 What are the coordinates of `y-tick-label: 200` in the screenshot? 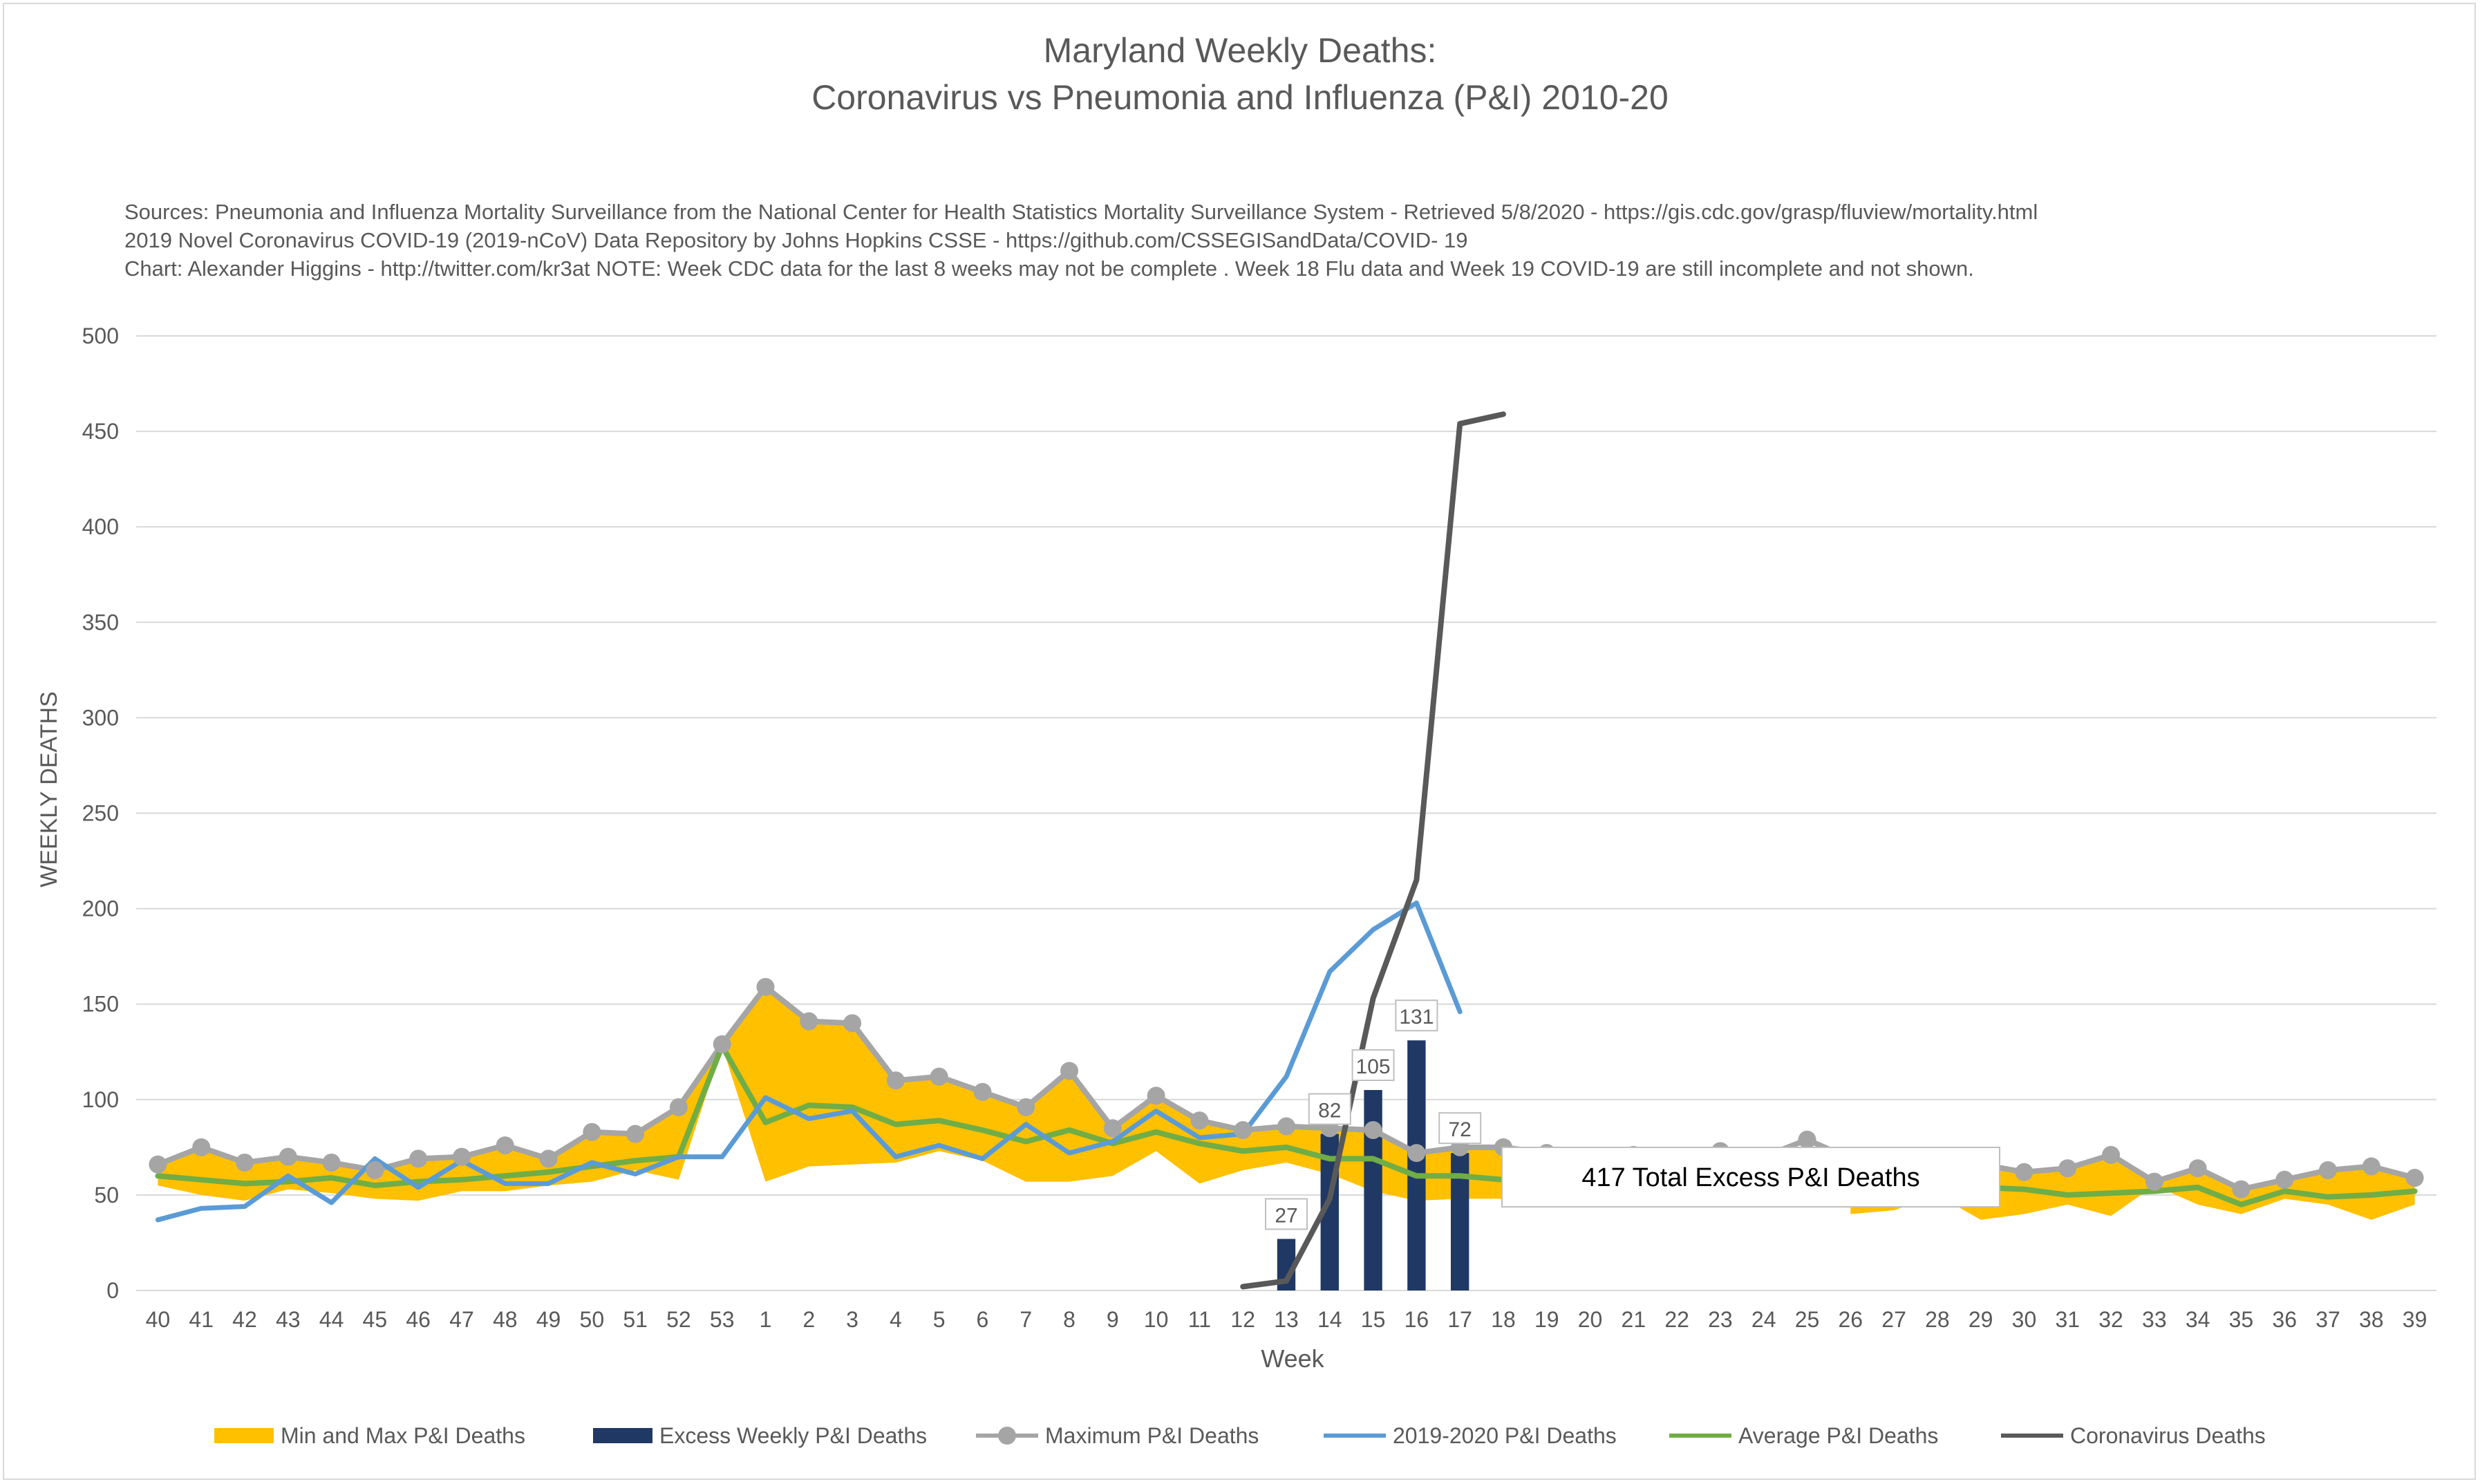 It's located at (100, 908).